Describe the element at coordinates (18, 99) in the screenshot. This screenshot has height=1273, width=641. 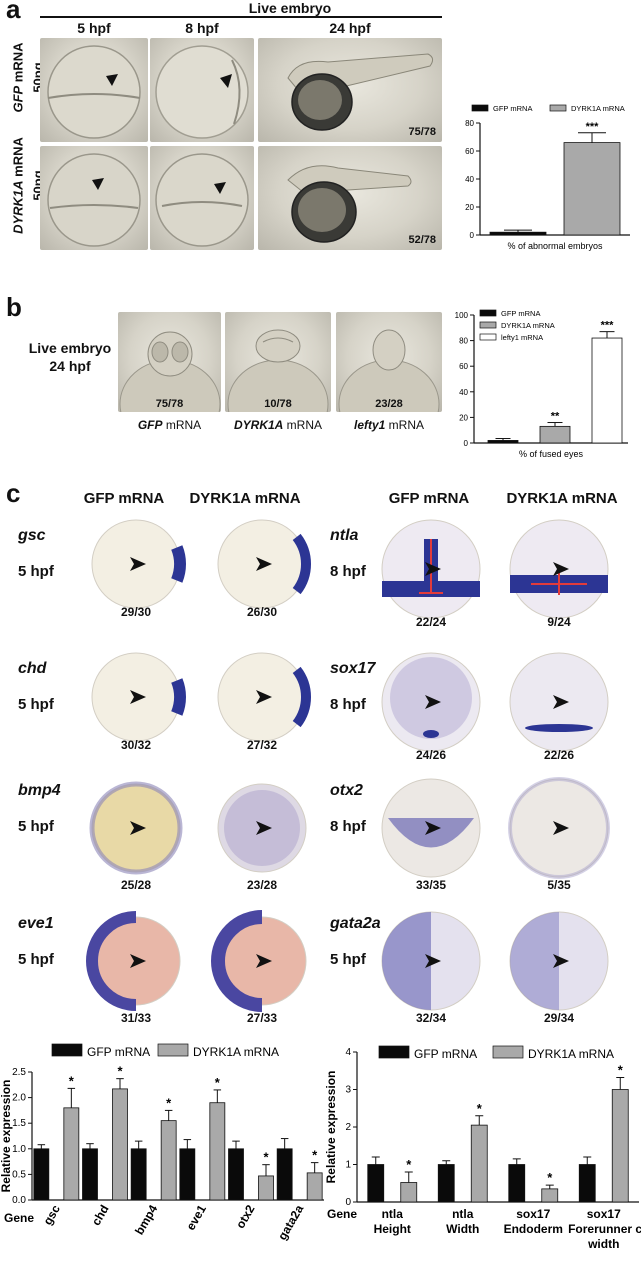
I see `row-label-gfp-gene: GFP` at that location.